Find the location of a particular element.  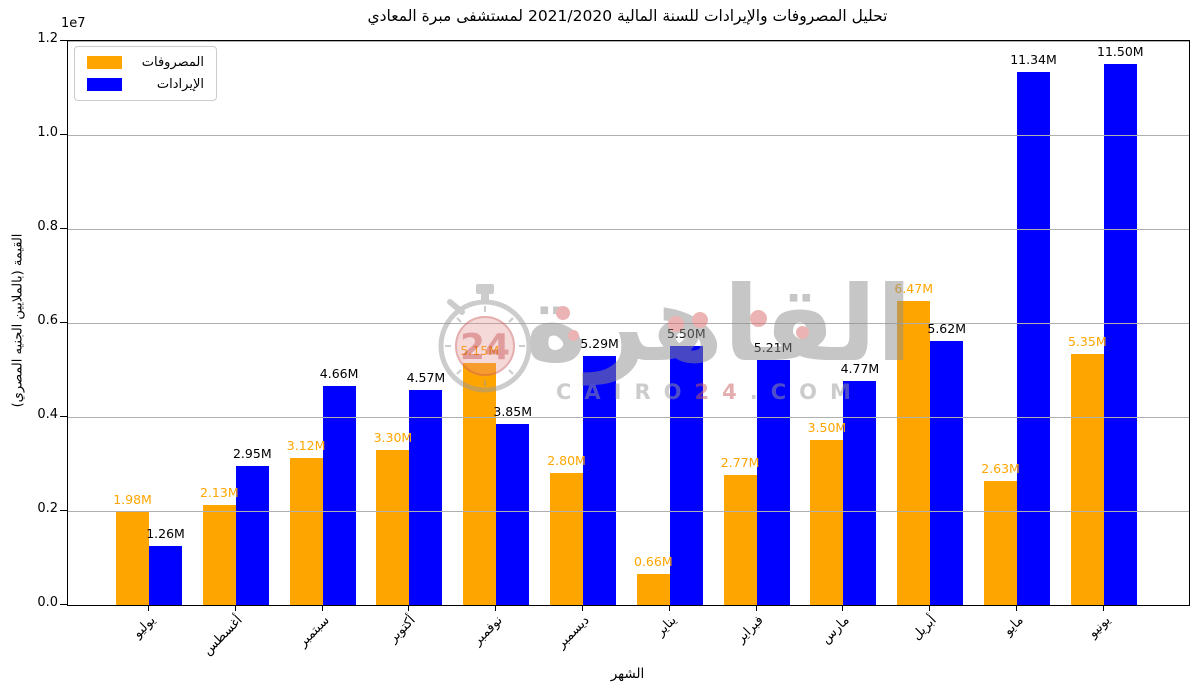

value-label-revenues: 5.62M is located at coordinates (946, 328).